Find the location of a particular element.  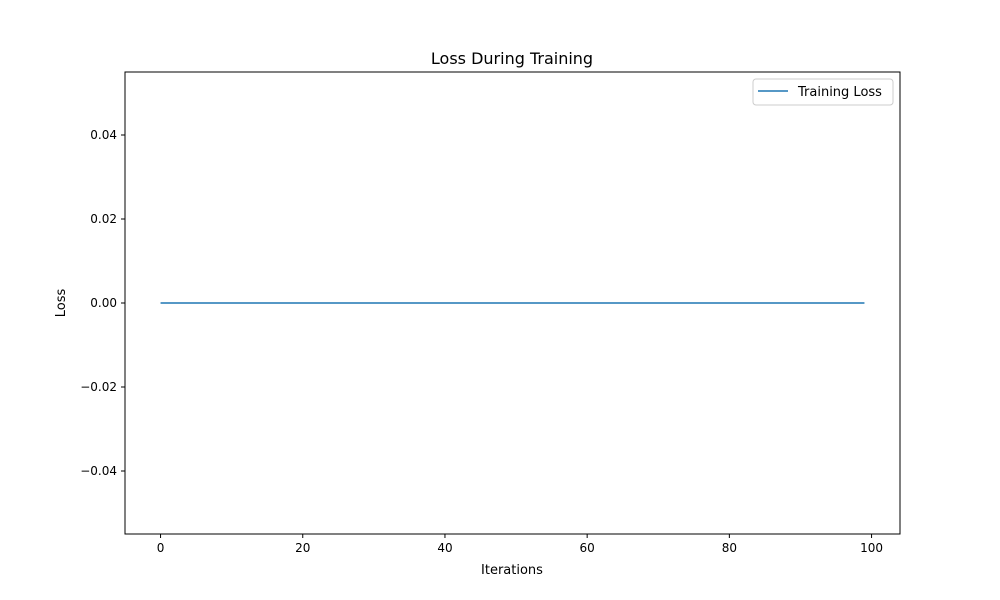

y-axis-label: Loss is located at coordinates (61, 303).